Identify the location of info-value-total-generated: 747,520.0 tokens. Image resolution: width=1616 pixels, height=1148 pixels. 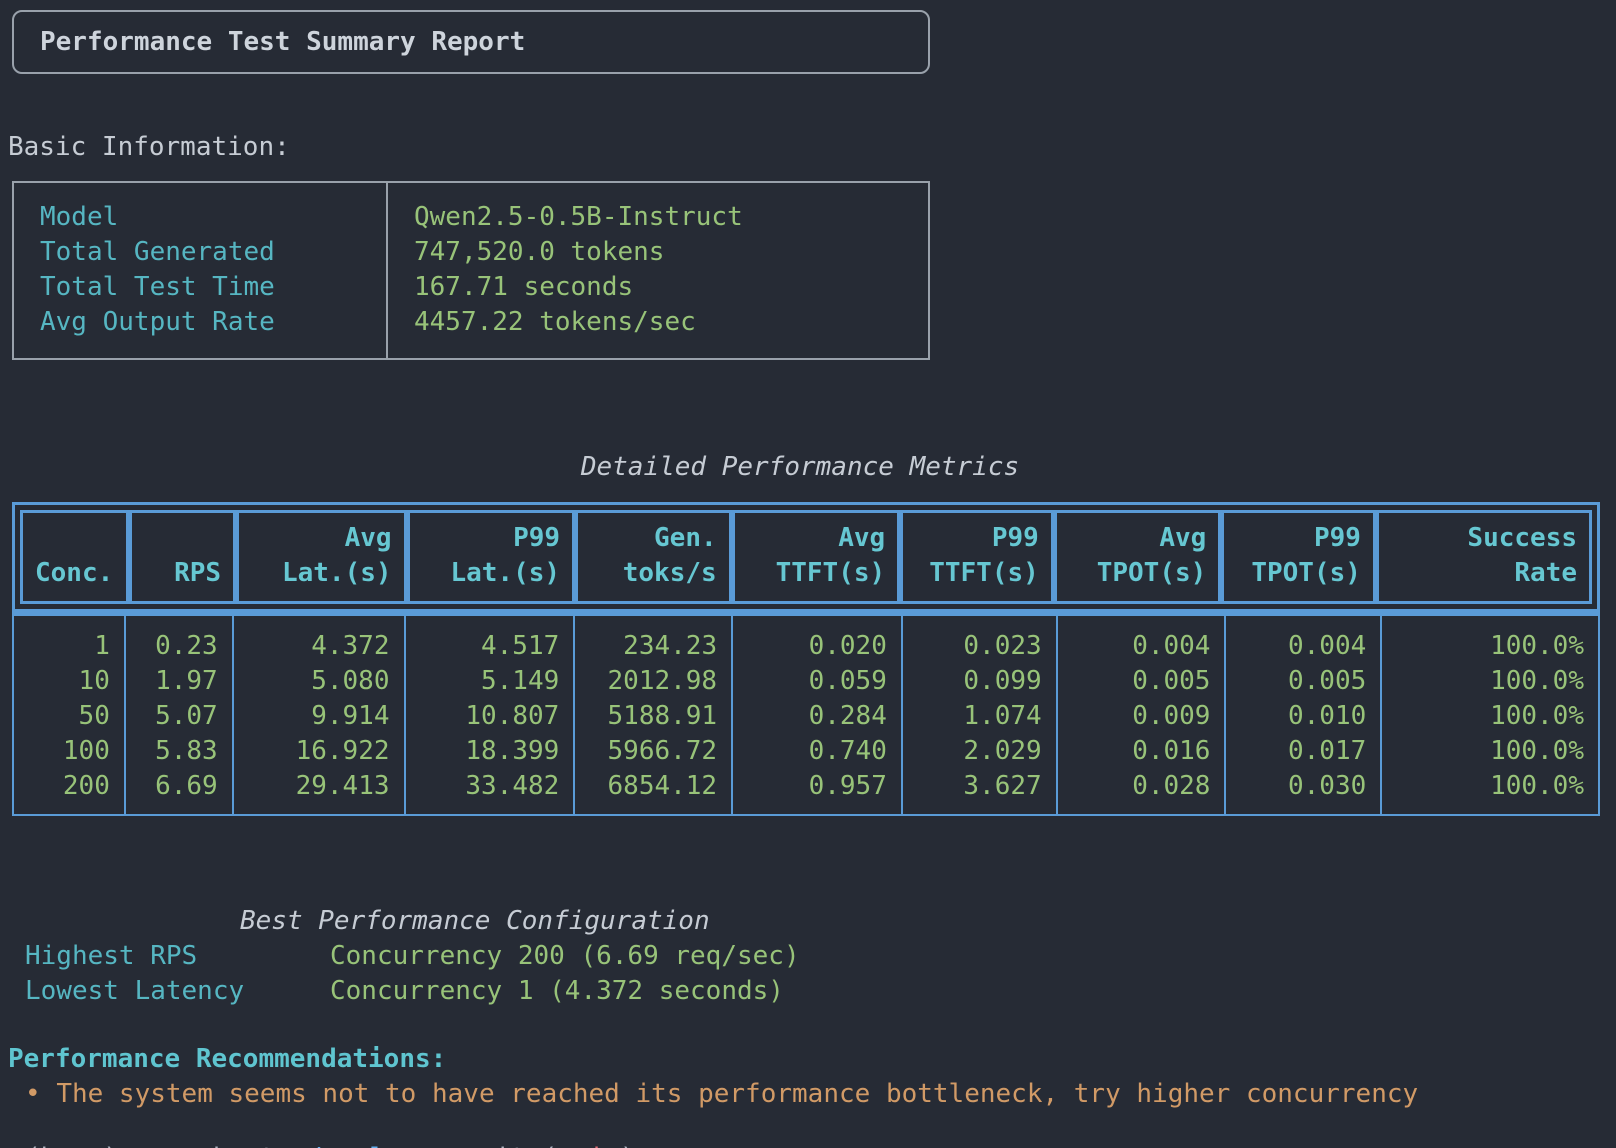
(539, 252).